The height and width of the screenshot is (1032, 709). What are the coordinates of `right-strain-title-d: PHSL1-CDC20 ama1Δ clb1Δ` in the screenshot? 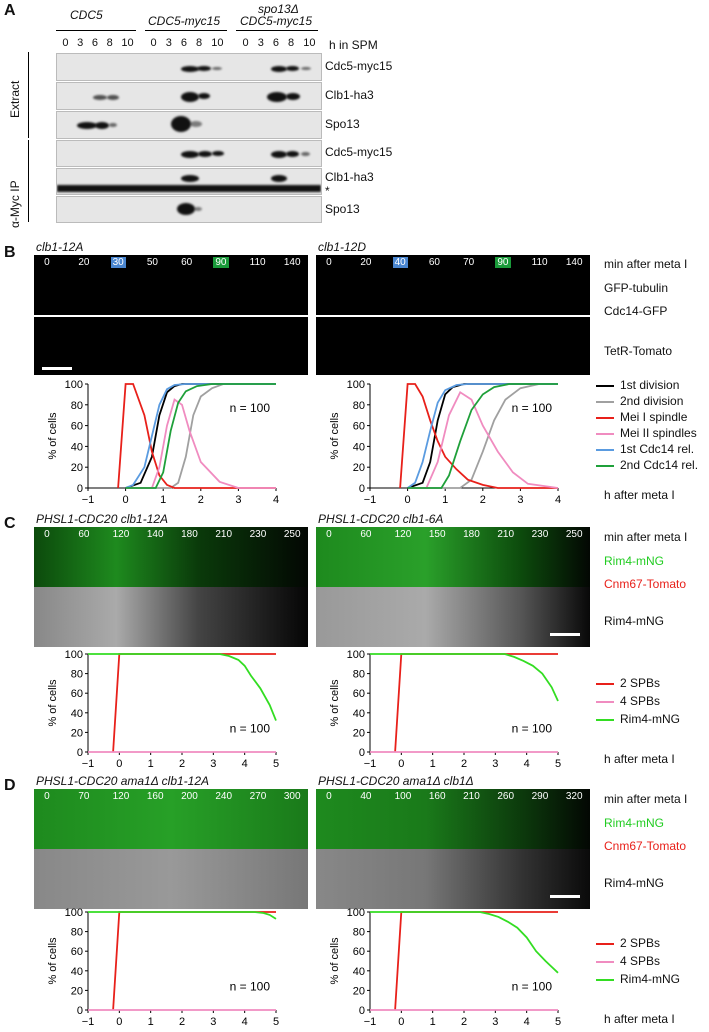 It's located at (396, 781).